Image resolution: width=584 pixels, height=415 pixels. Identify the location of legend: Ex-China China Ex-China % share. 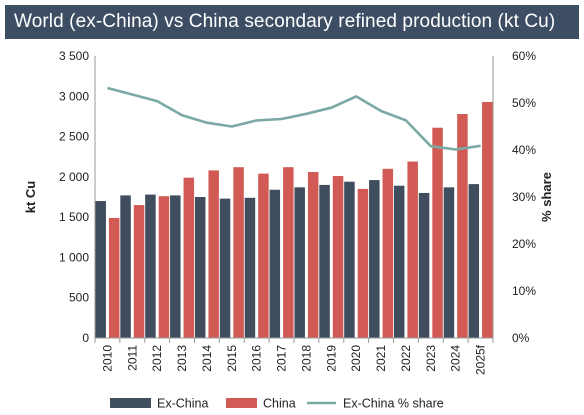
(277, 404).